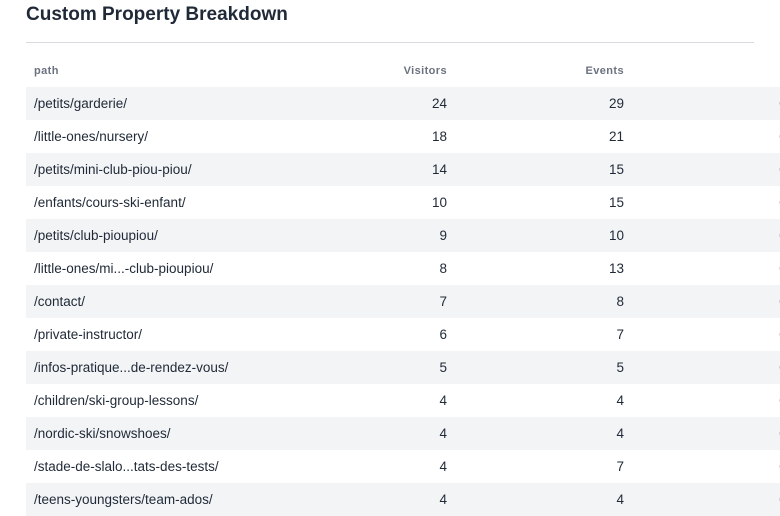  What do you see at coordinates (126, 466) in the screenshot?
I see `row-path: /stade-de-slalo...tats-des-tests/` at bounding box center [126, 466].